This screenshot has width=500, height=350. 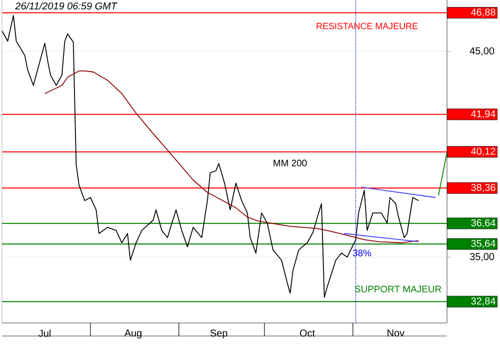 What do you see at coordinates (482, 51) in the screenshot?
I see `y-tick-label: 45,00` at bounding box center [482, 51].